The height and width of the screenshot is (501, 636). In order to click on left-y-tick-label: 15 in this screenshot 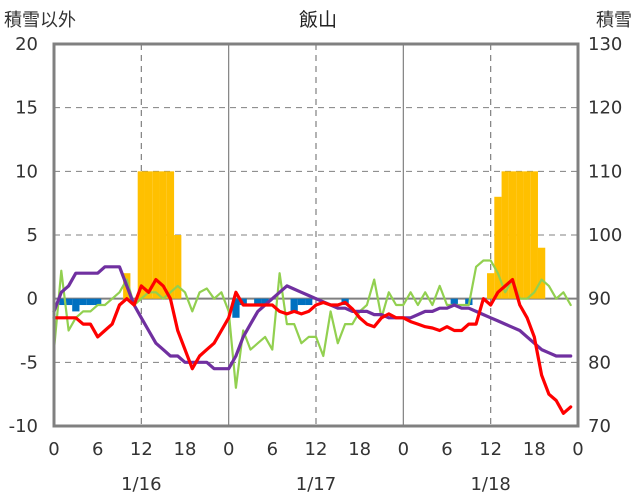, I will do `click(26, 108)`.